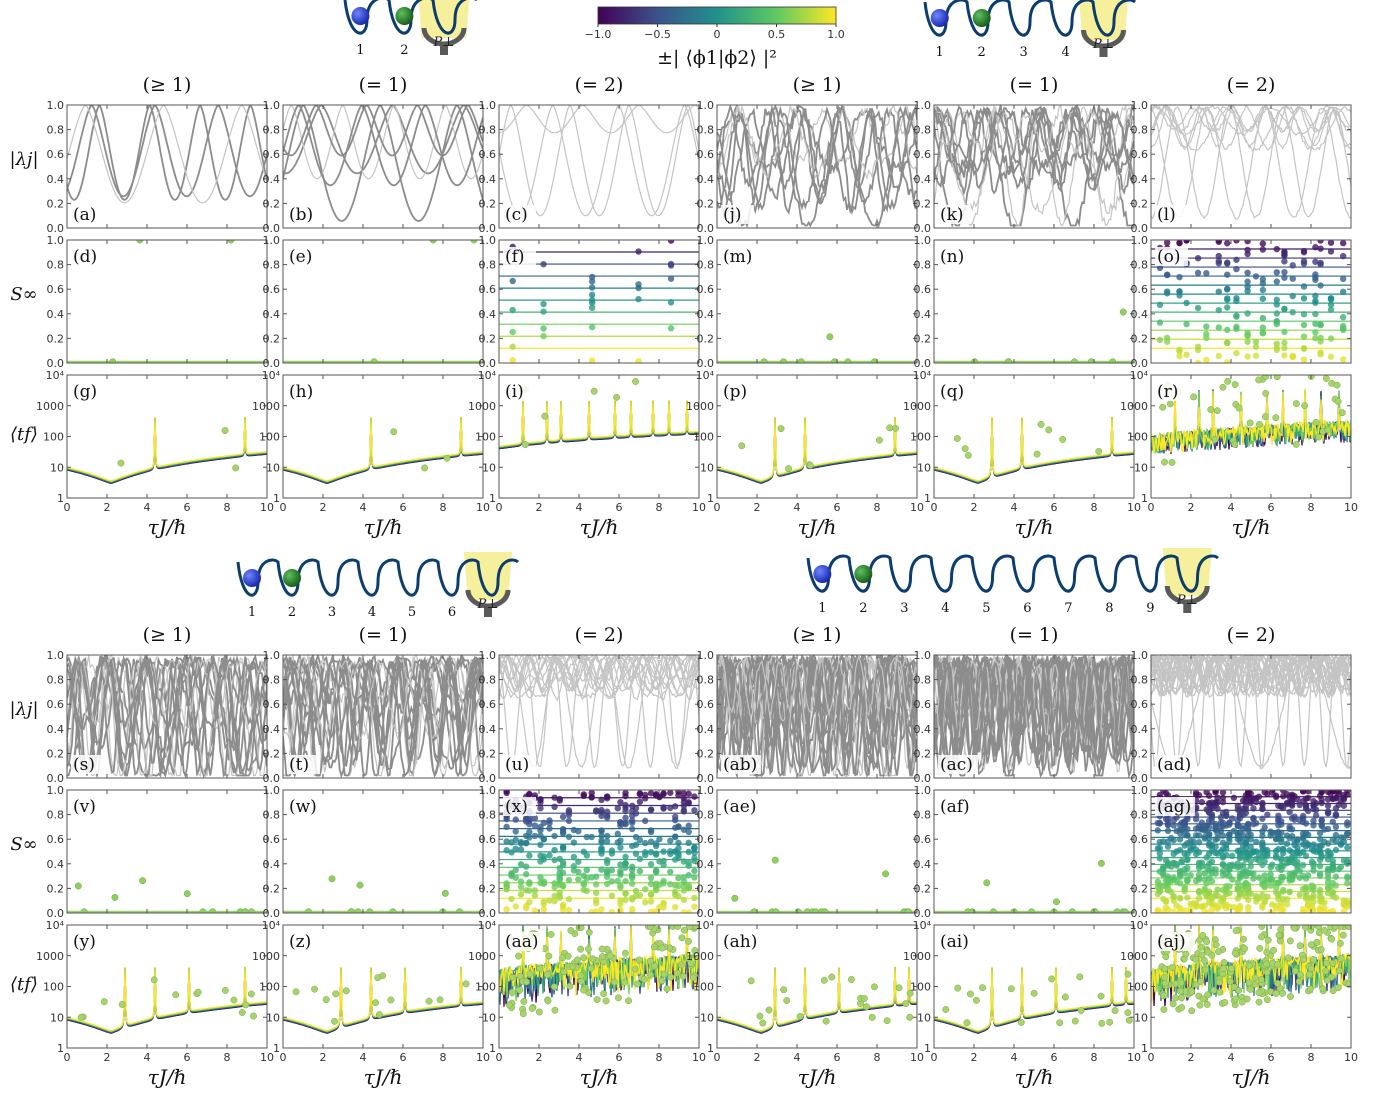 This screenshot has height=1100, width=1391. What do you see at coordinates (483, 507) in the screenshot?
I see `x-tick-label: 10` at bounding box center [483, 507].